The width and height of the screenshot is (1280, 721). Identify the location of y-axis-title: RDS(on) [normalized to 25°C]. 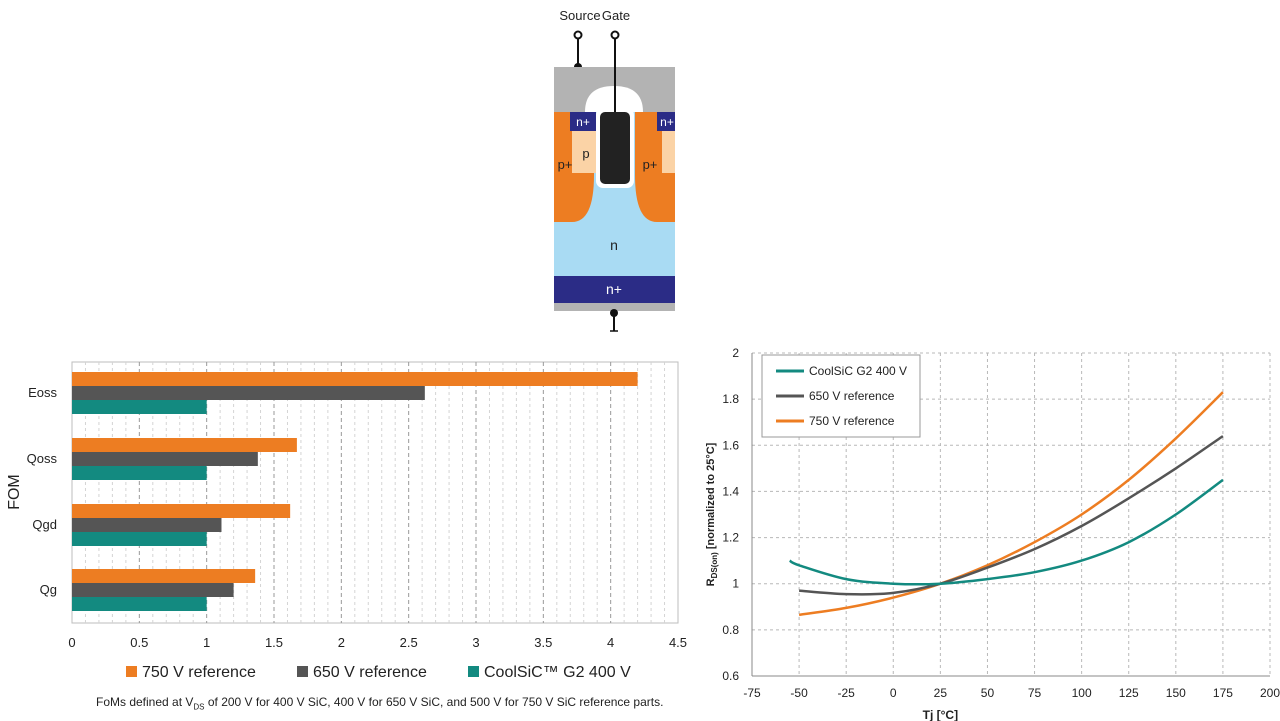
(712, 514).